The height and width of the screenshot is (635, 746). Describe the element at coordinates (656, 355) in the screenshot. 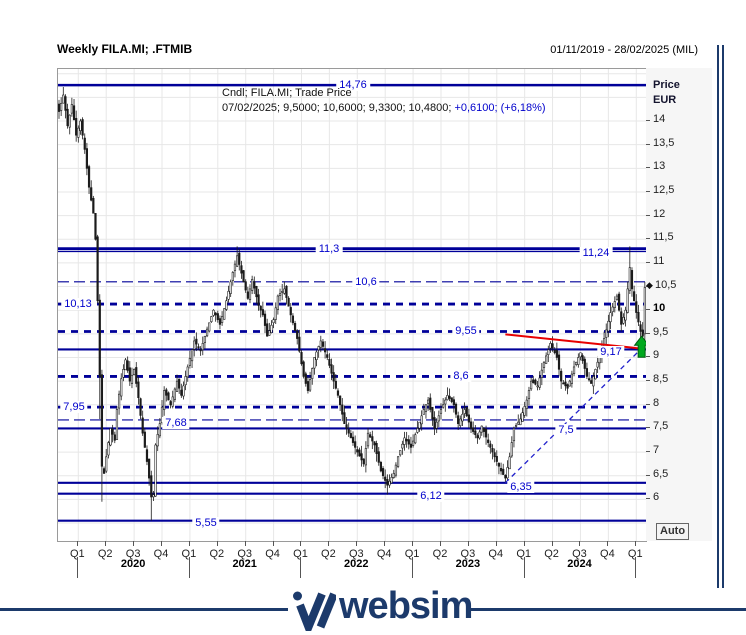

I see `y-tick-label: 9` at that location.